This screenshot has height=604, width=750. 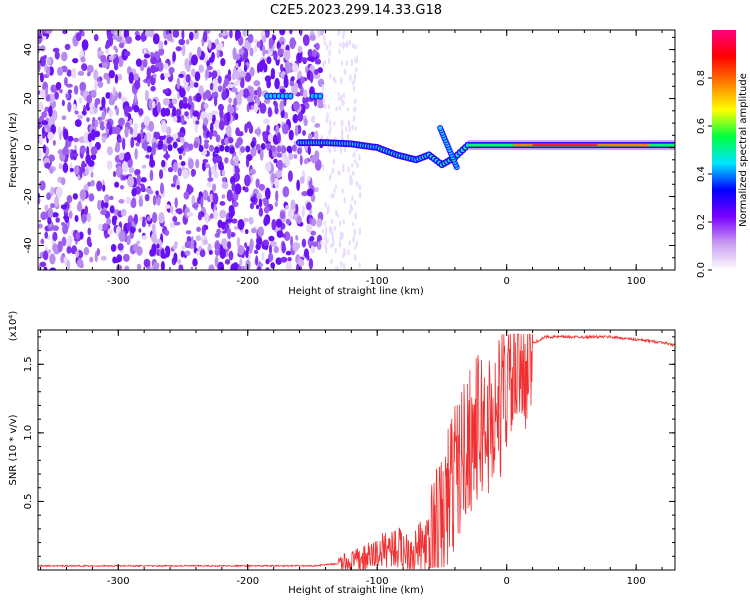 What do you see at coordinates (356, 10) in the screenshot?
I see `figure-title: C2E5.2023.299.14.33.G18` at bounding box center [356, 10].